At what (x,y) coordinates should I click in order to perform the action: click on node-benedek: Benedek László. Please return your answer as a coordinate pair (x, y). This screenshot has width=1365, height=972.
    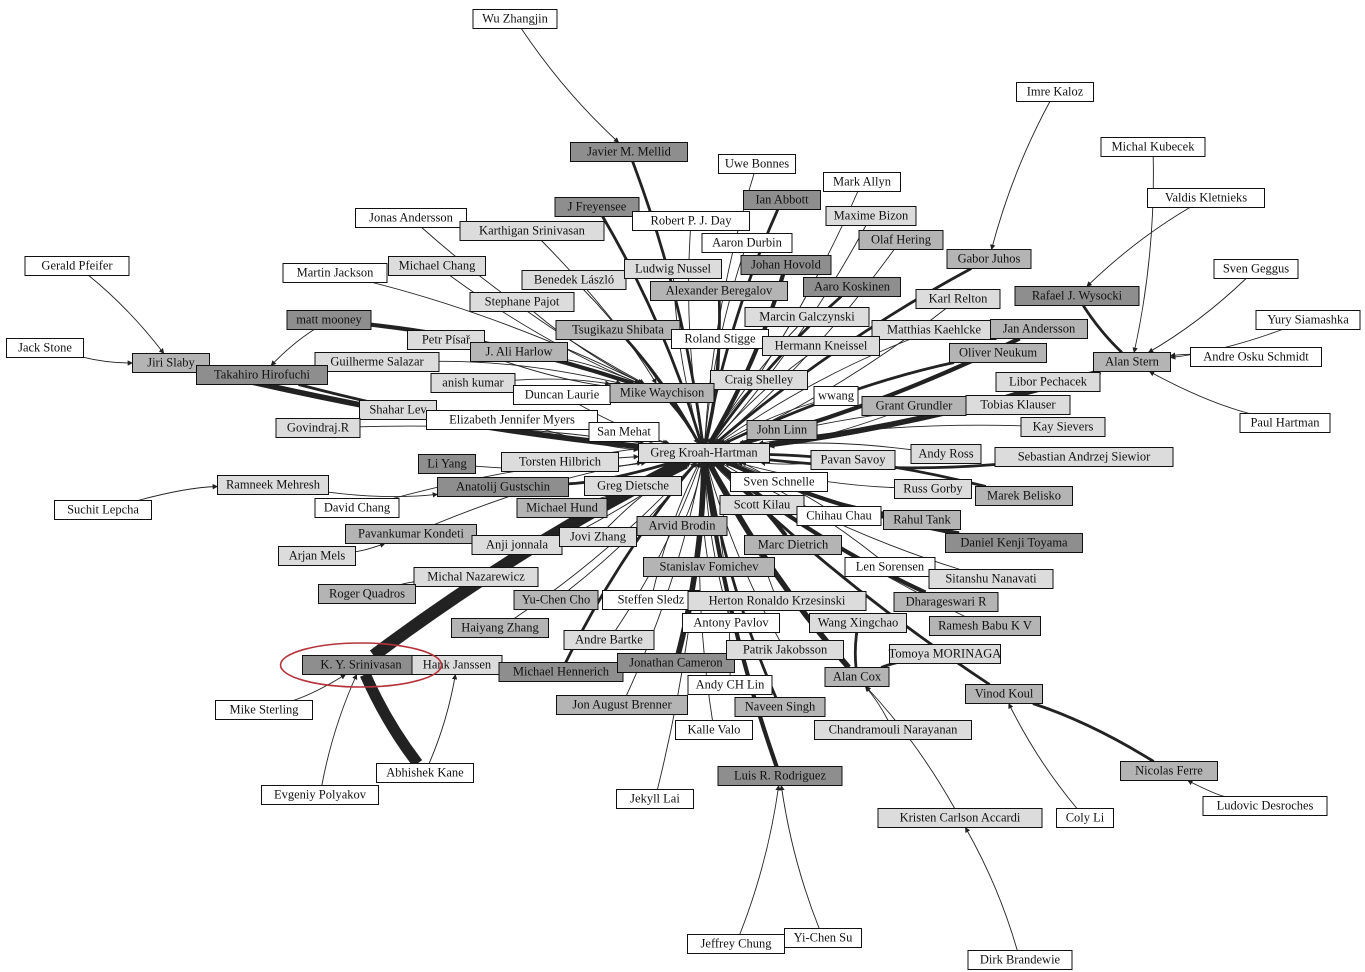
    Looking at the image, I should click on (574, 280).